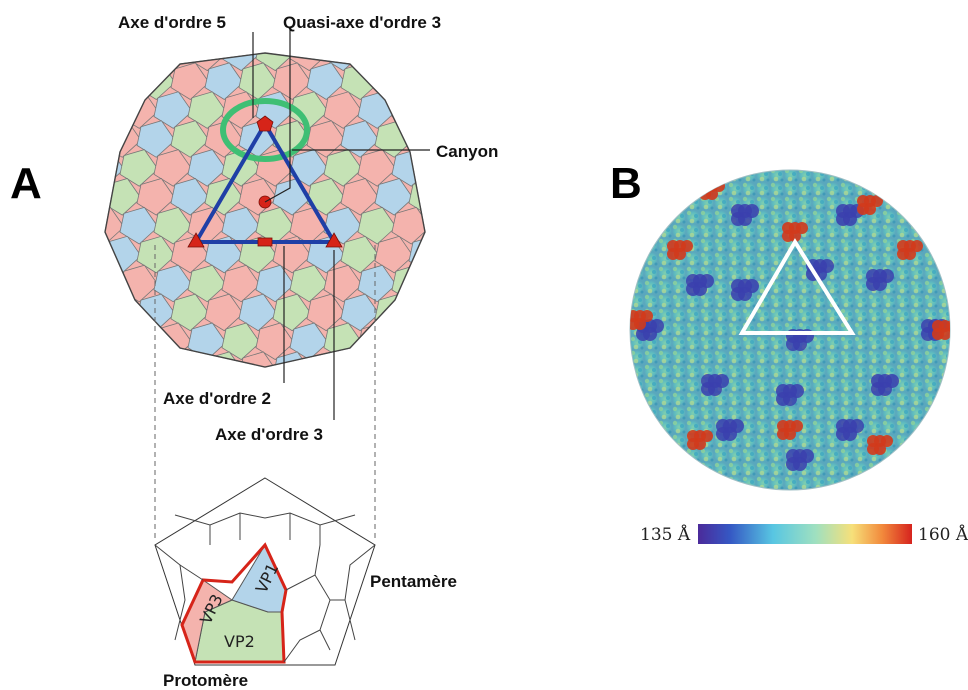 This screenshot has width=968, height=690. I want to click on canyon-ring, so click(265, 130).